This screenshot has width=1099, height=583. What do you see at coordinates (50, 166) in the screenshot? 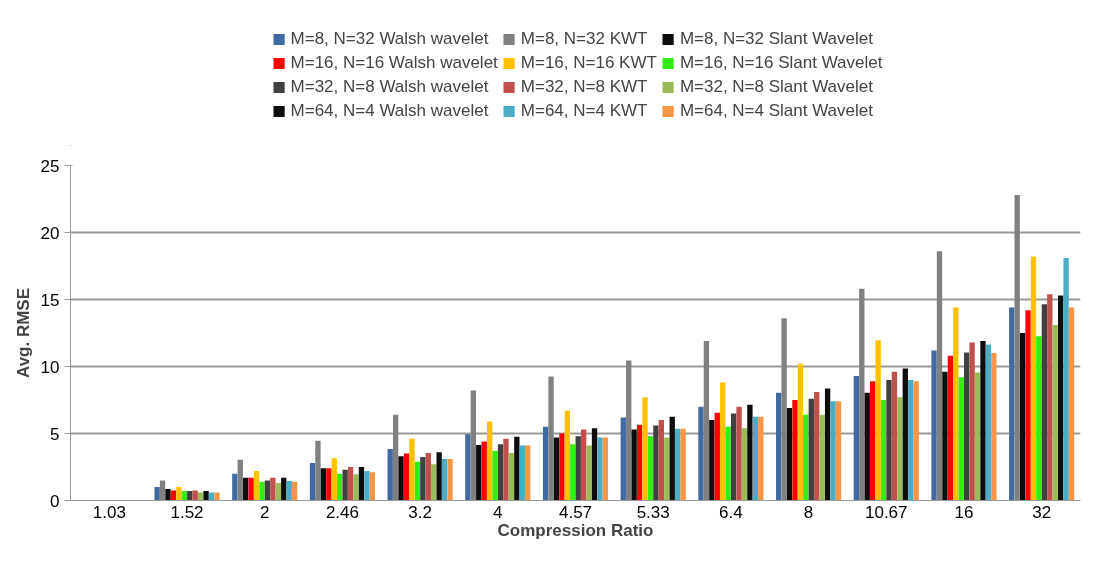
I see `y-tick-label: 25` at bounding box center [50, 166].